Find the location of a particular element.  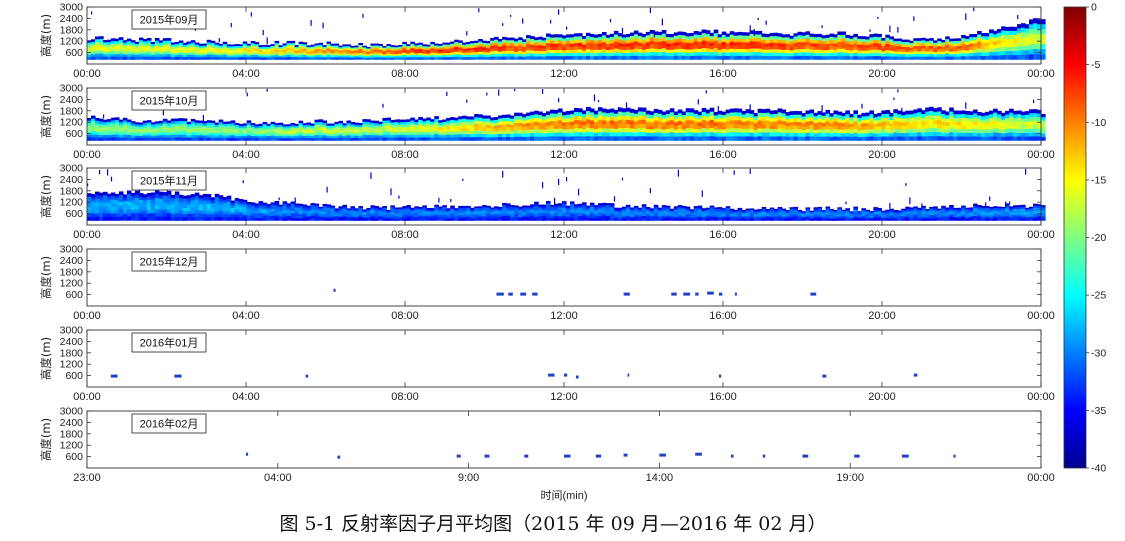

y-axis-label: 高度(m) is located at coordinates (46, 116).